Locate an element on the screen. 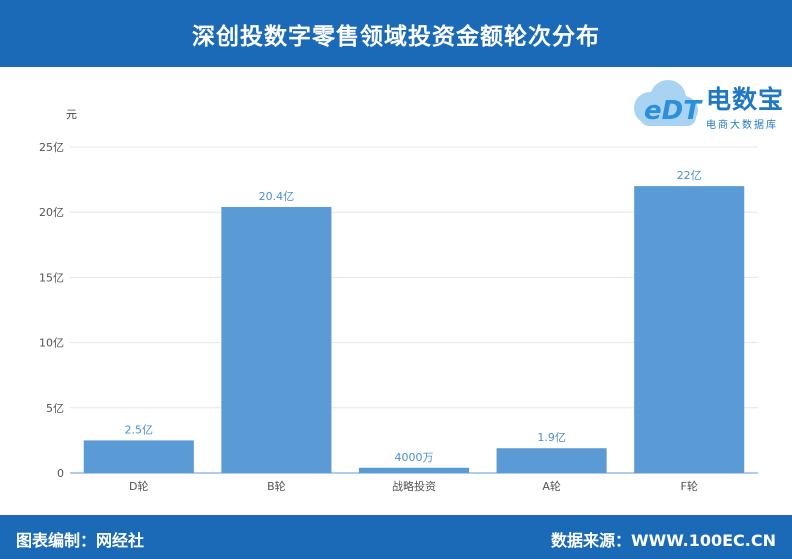  x-category-label: F轮 is located at coordinates (689, 486).